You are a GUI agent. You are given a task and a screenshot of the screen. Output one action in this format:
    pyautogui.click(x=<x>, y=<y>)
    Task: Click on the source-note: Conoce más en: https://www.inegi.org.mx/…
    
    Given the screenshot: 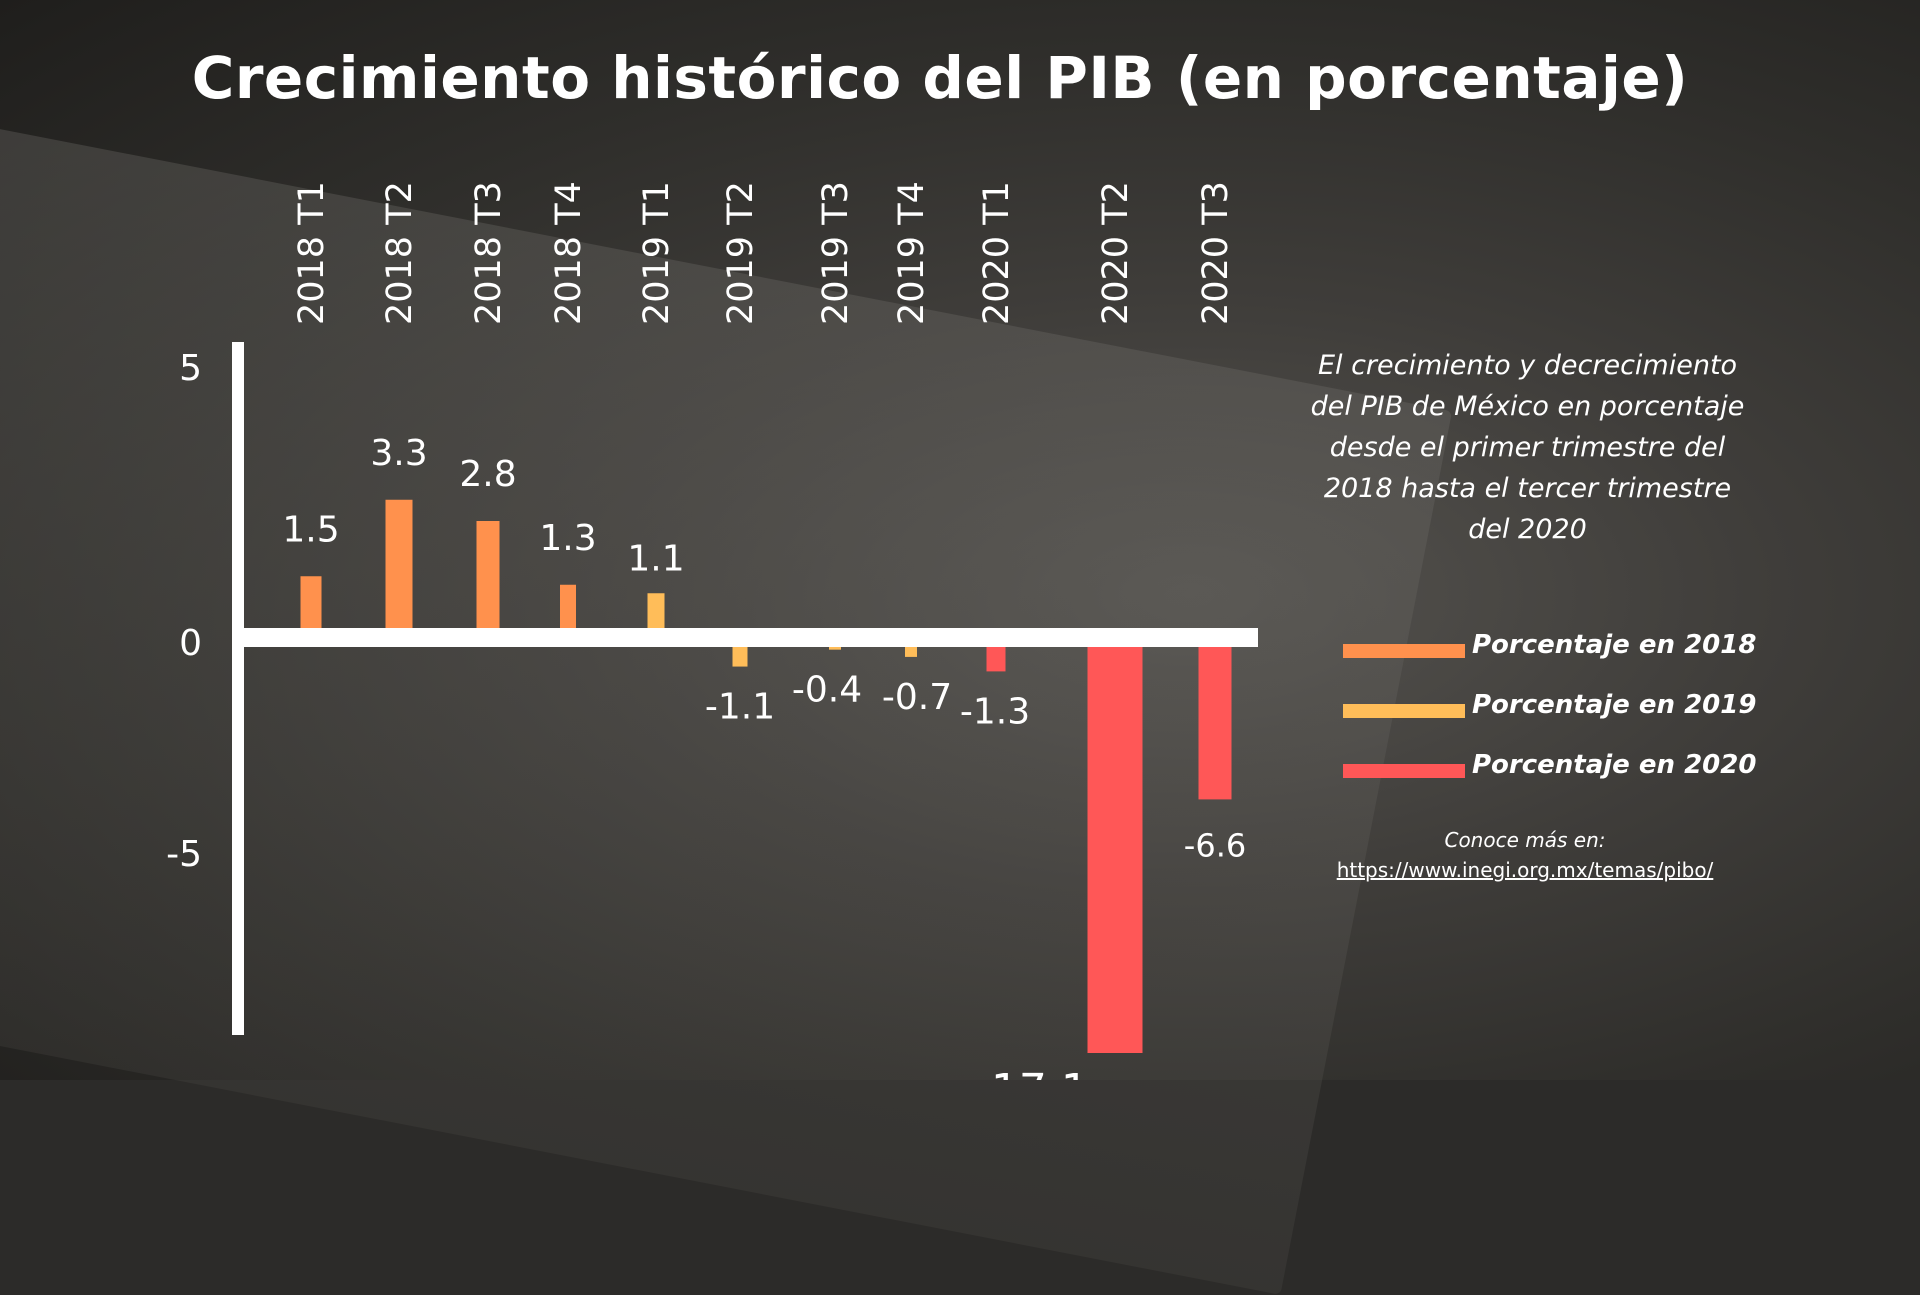 What is the action you would take?
    pyautogui.click(x=1525, y=855)
    